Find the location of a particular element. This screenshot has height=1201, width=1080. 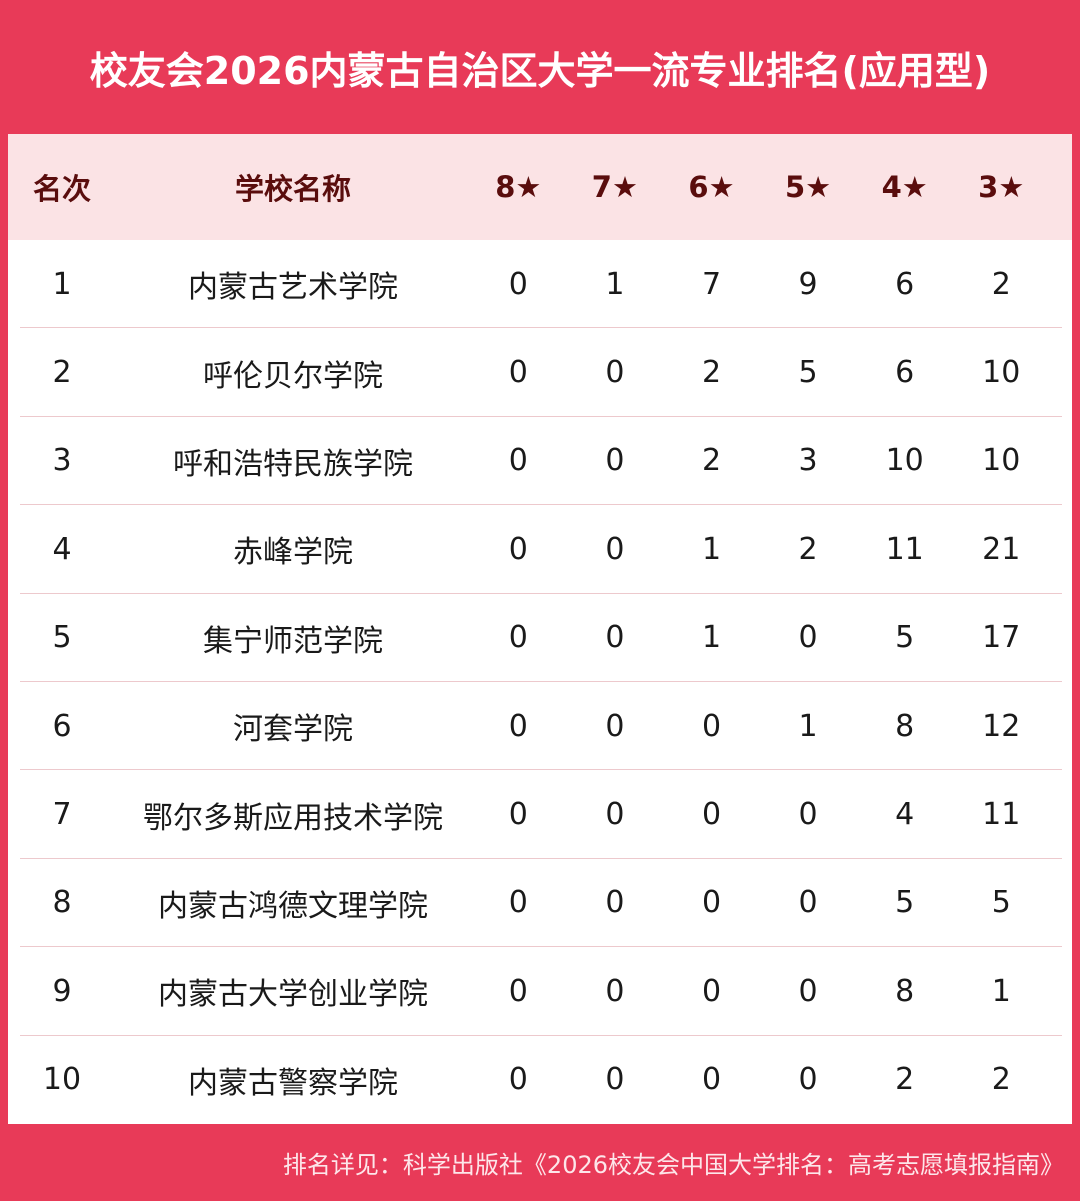

cell-school-name: 内蒙古艺术学院 is located at coordinates (293, 288).